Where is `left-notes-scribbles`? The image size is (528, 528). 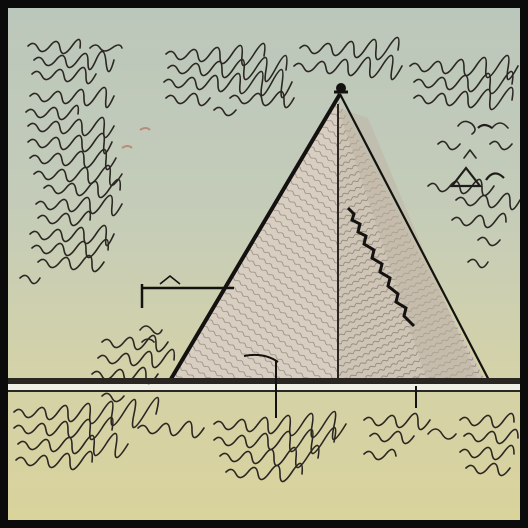 left-notes-scribbles is located at coordinates (71, 161).